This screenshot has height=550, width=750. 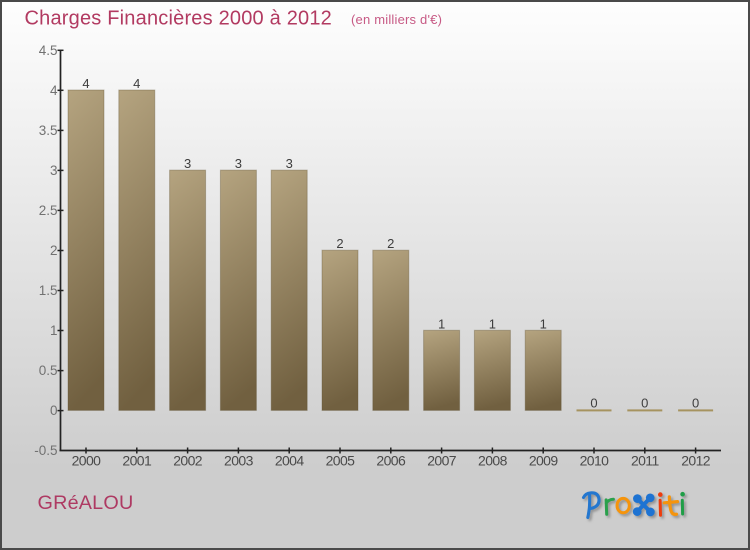 What do you see at coordinates (48, 290) in the screenshot?
I see `svg-text: 1.5` at bounding box center [48, 290].